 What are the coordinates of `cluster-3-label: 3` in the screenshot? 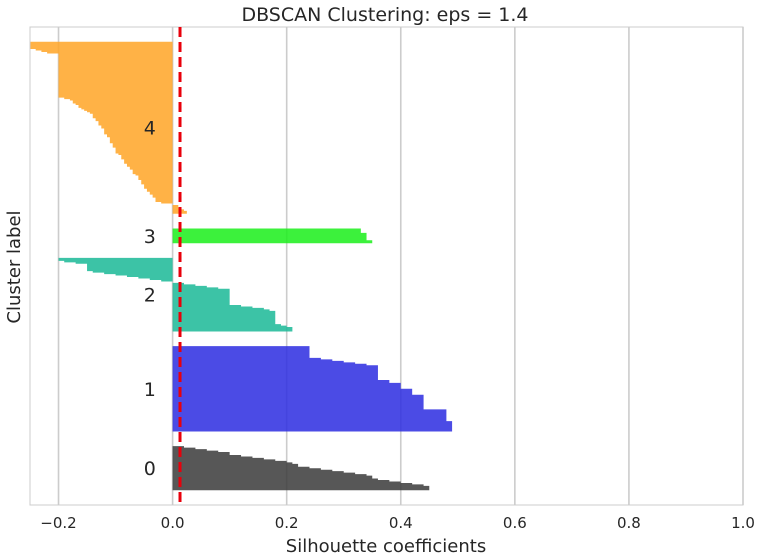 It's located at (150, 237).